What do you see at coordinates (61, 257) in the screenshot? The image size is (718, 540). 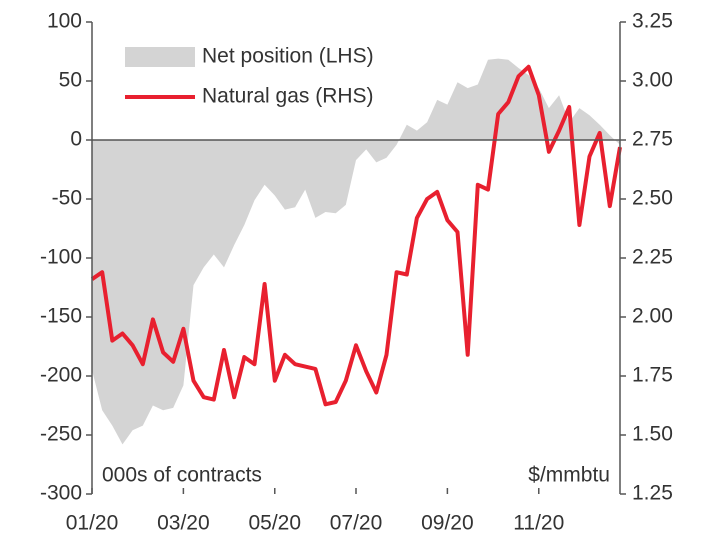 I see `y-tick-label: -100` at bounding box center [61, 257].